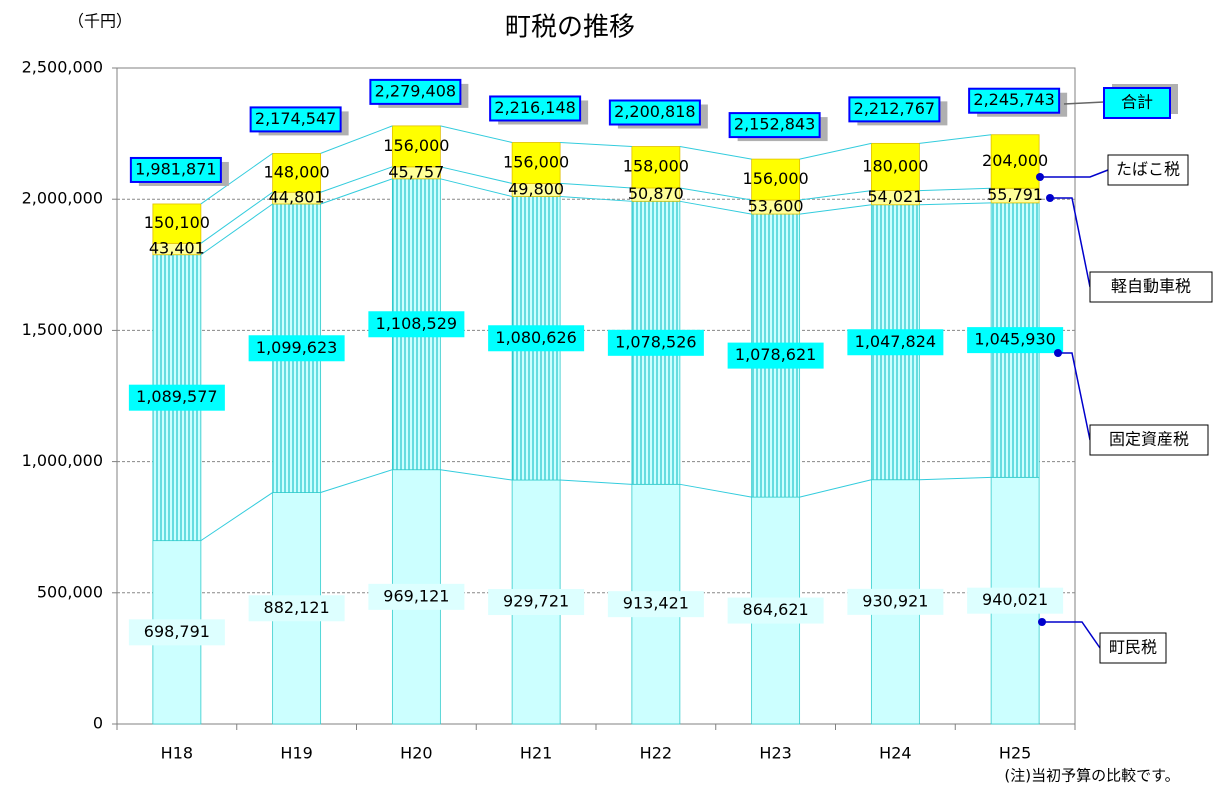  What do you see at coordinates (570, 28) in the screenshot?
I see `chart-title: 町税の推移` at bounding box center [570, 28].